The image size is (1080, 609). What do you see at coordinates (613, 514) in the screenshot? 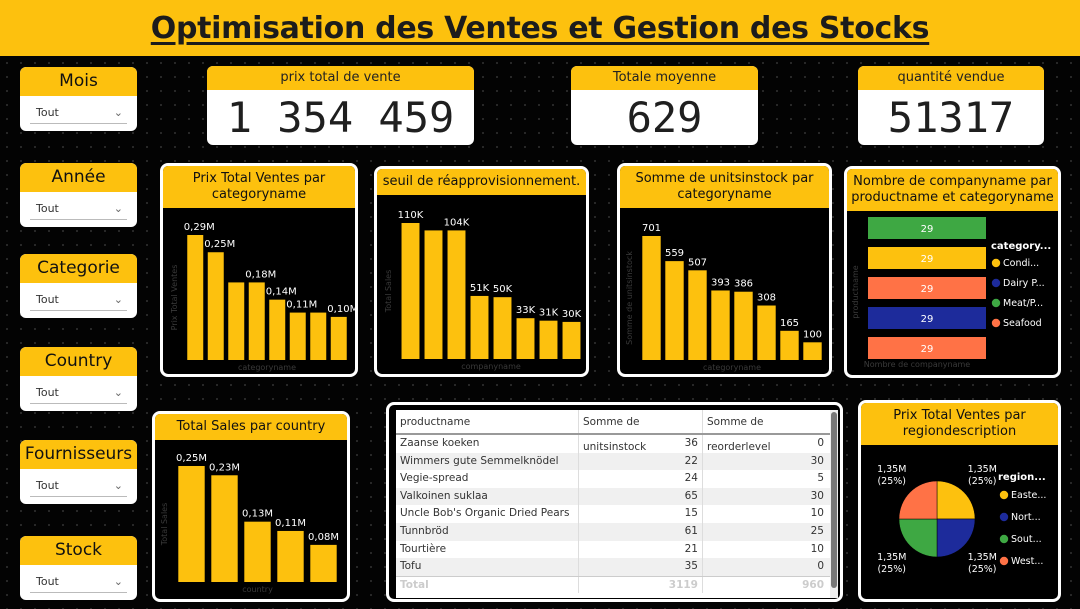
I see `table-row: Uncle Bob's Organic Dried Pears 15 10` at bounding box center [613, 514].